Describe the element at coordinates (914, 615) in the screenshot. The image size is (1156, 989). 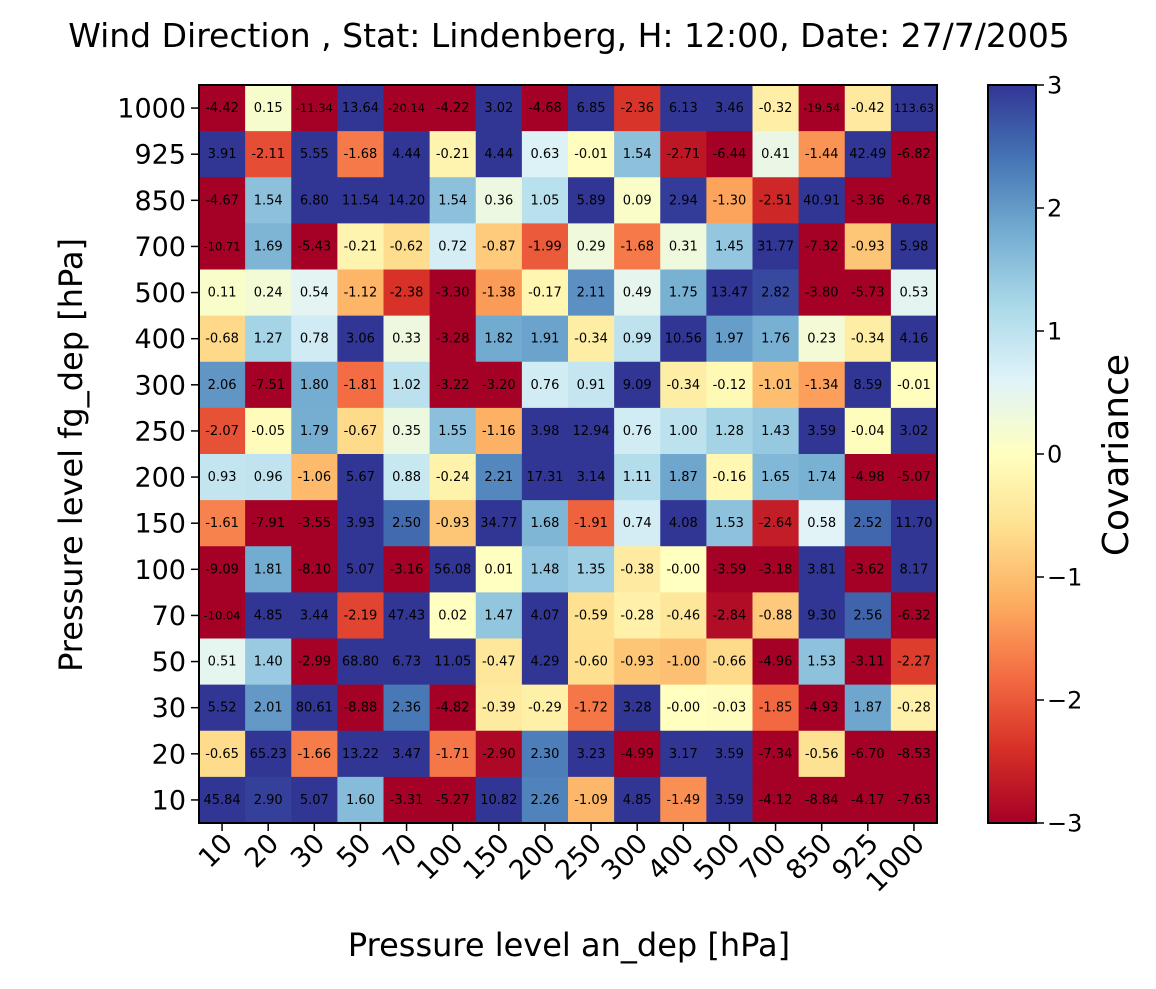
I see `cell-value-label: -6.32` at that location.